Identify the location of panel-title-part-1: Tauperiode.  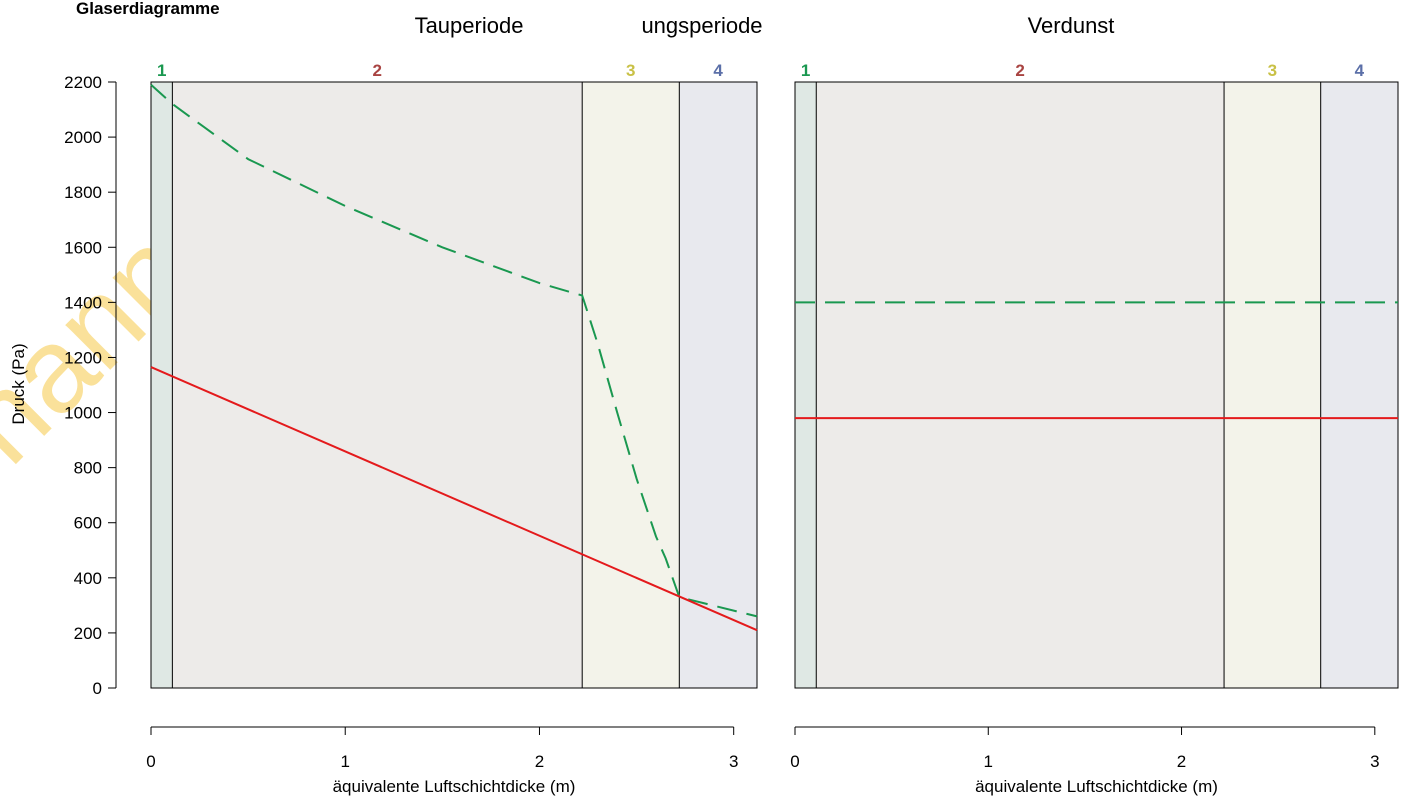
(469, 25).